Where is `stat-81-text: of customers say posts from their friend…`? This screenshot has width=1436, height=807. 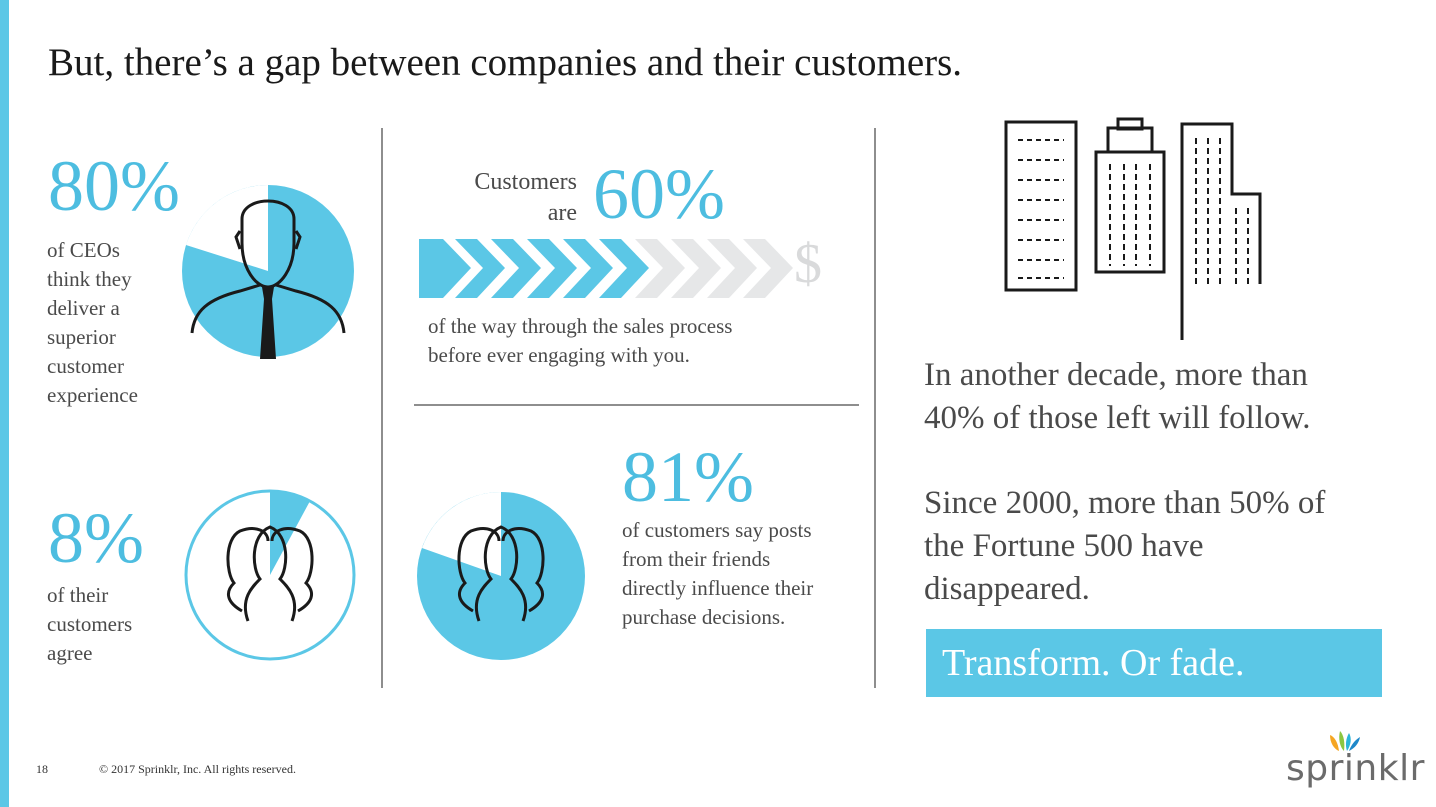 stat-81-text: of customers say posts from their friend… is located at coordinates (717, 574).